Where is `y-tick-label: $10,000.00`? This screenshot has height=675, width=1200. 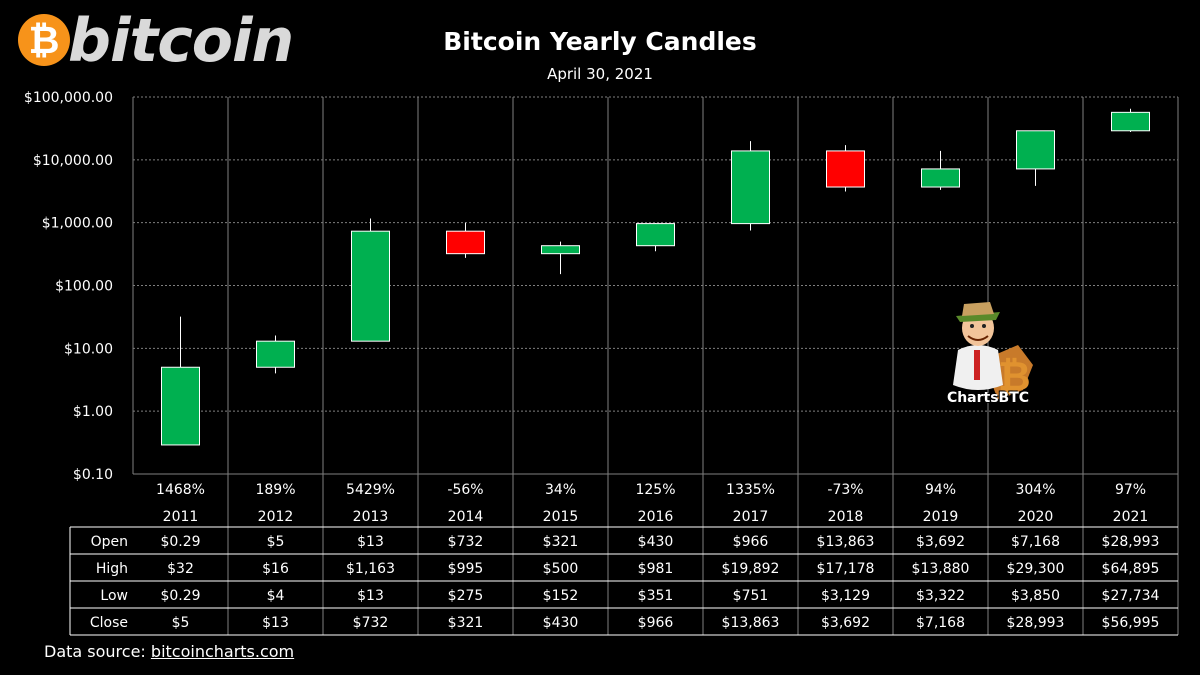
y-tick-label: $10,000.00 is located at coordinates (73, 161).